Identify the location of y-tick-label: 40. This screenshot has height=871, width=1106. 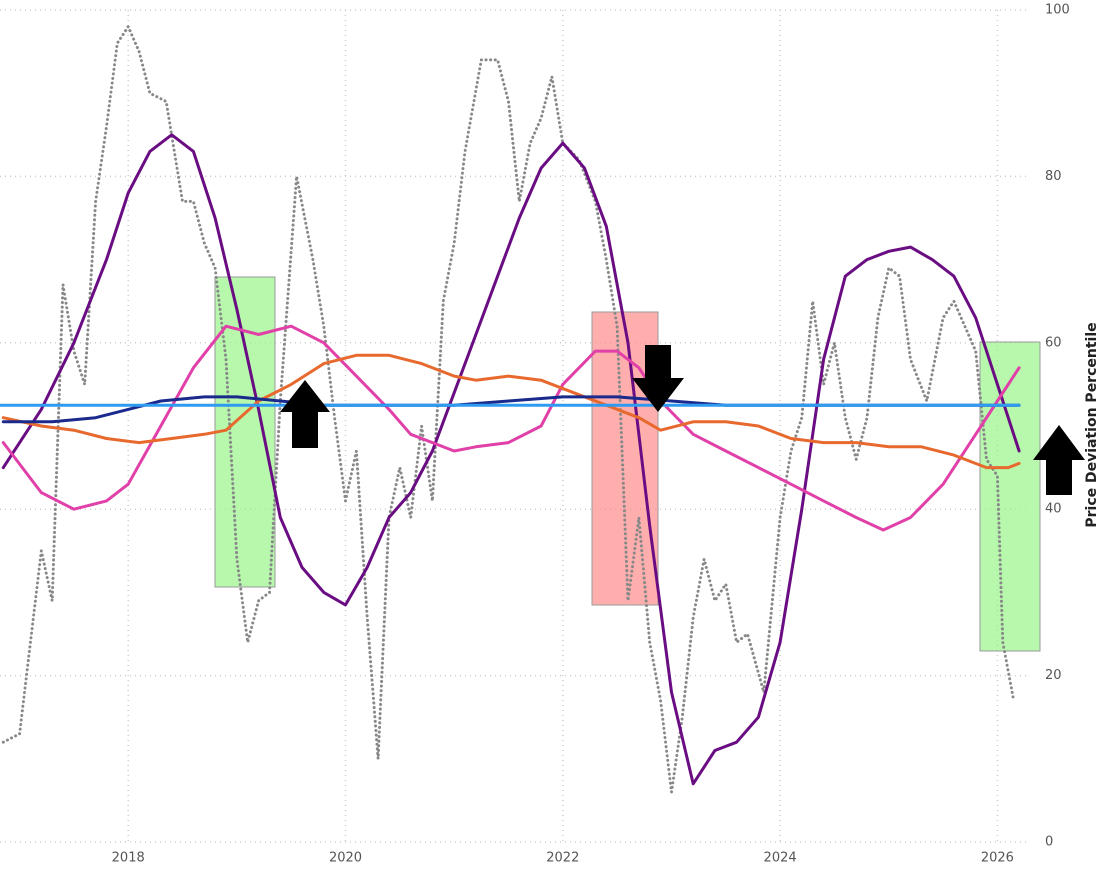
(1053, 509).